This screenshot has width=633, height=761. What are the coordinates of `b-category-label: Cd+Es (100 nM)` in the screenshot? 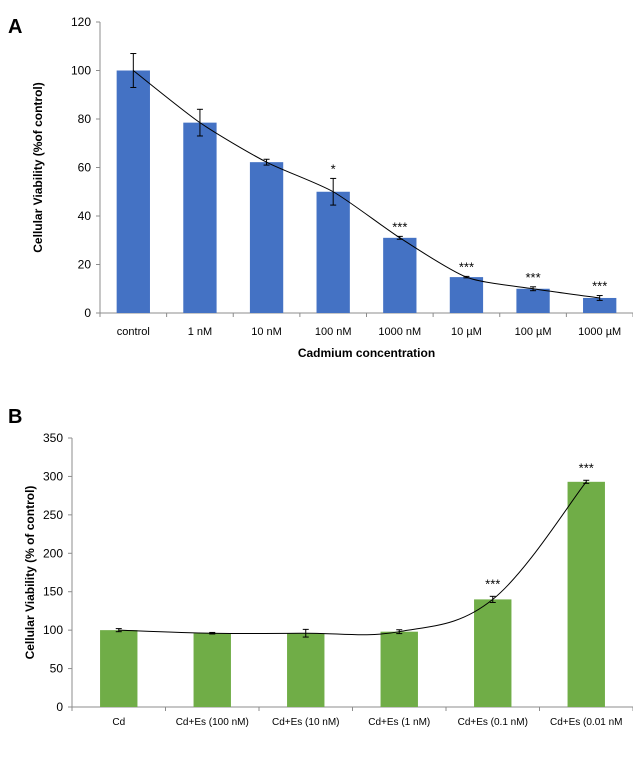 It's located at (212, 722).